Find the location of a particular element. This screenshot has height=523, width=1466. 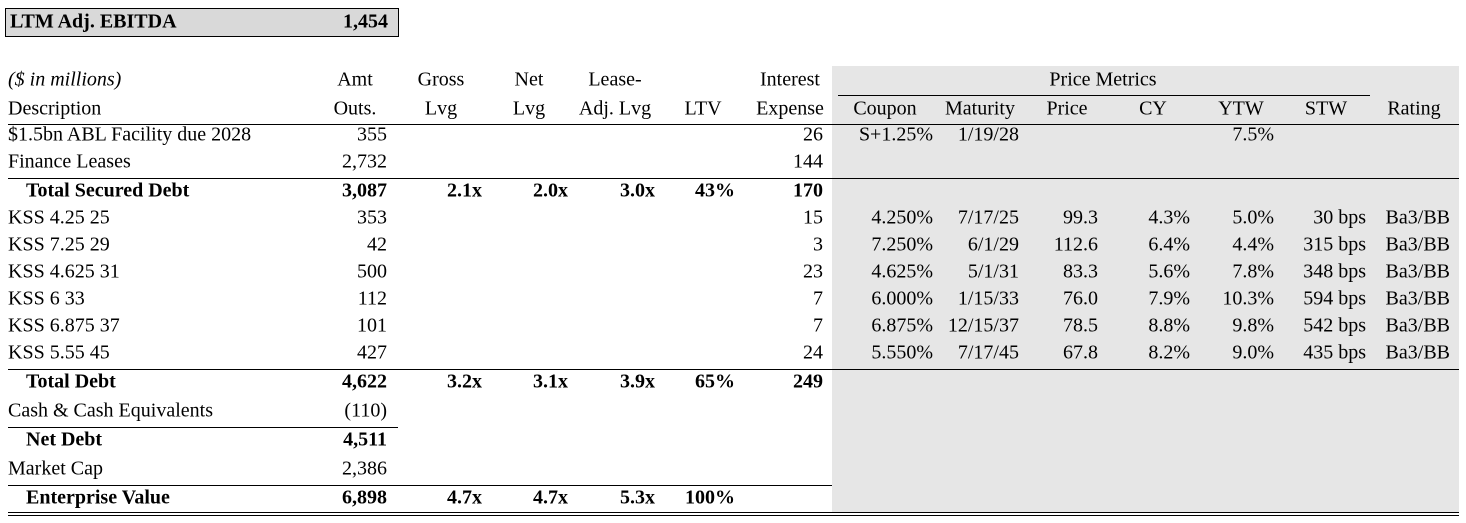

row-label: Total Debt is located at coordinates (71, 382).